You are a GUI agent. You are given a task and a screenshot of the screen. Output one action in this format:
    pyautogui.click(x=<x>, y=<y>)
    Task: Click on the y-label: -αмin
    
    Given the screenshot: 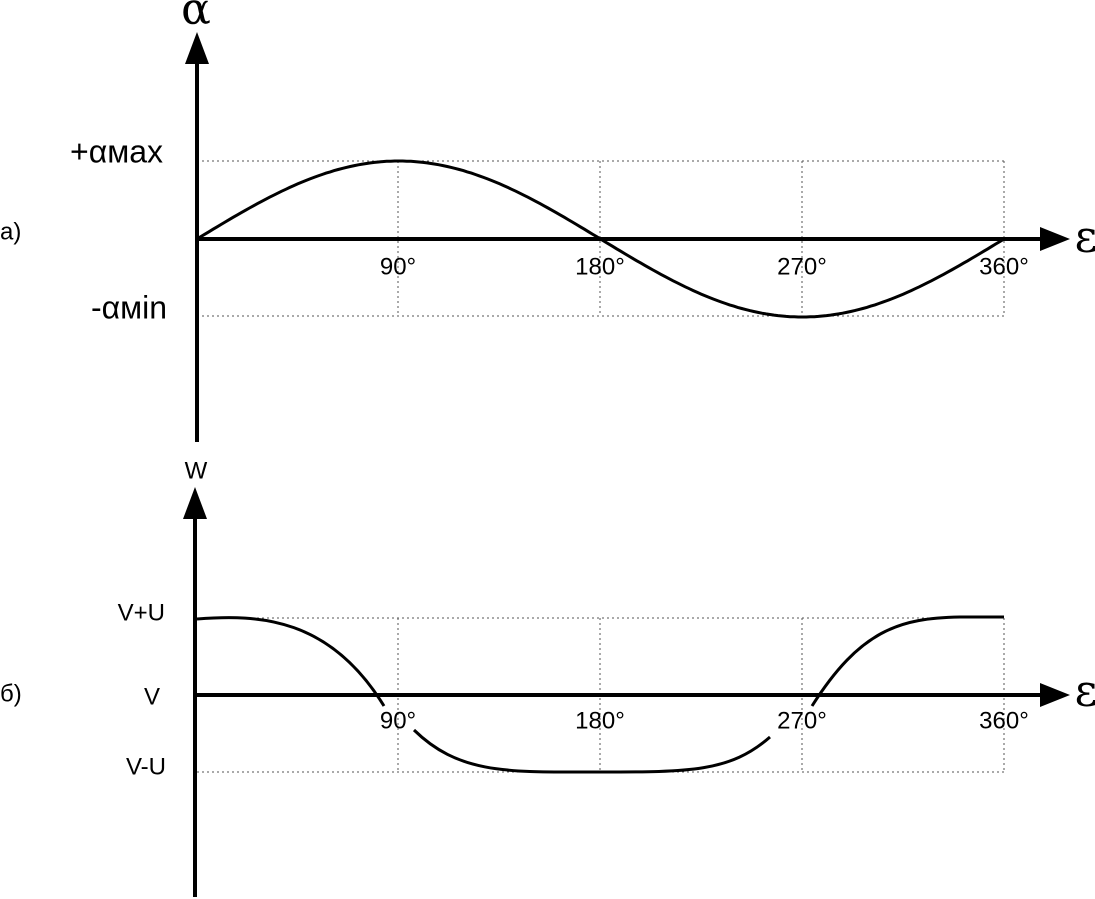 What is the action you would take?
    pyautogui.click(x=129, y=307)
    